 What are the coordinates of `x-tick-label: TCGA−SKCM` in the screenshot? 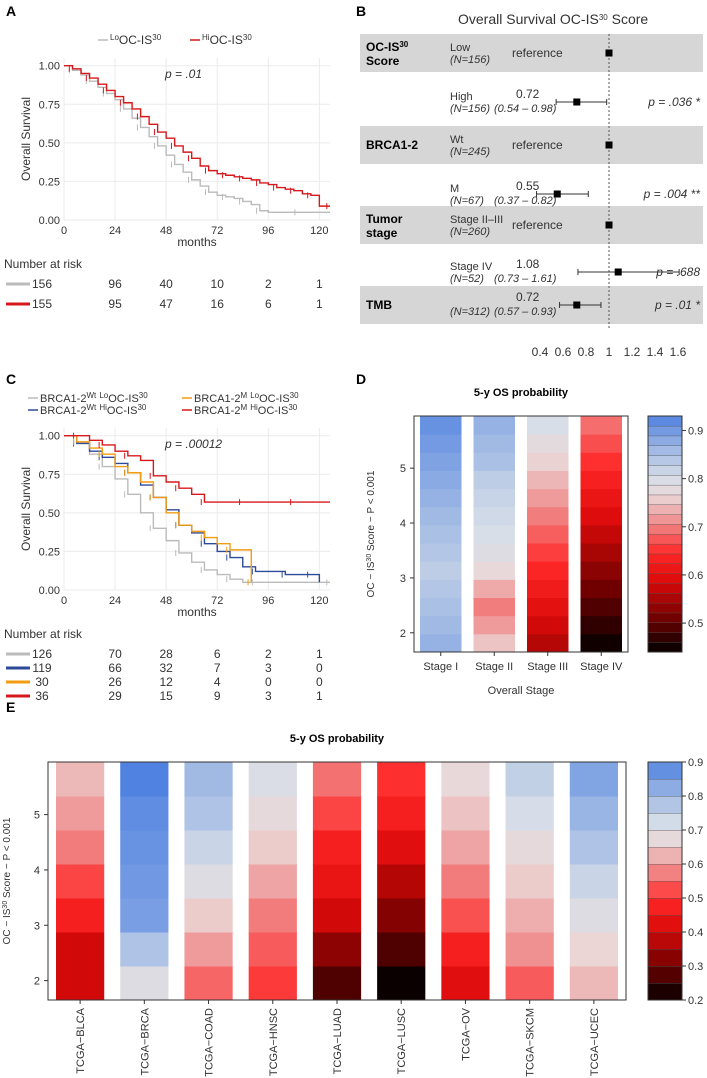 It's located at (531, 1042).